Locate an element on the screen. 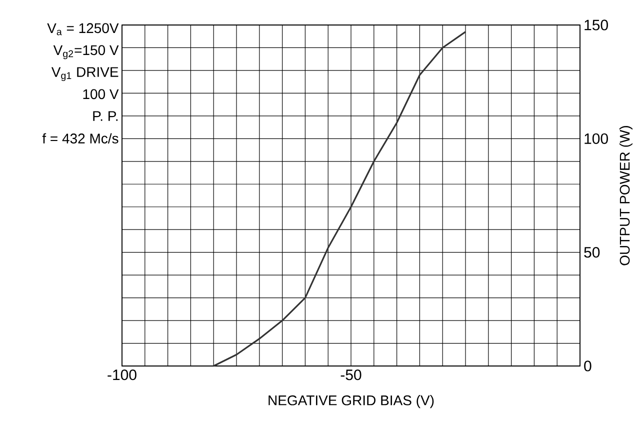 The image size is (644, 428). y-tick-label: 150 is located at coordinates (596, 25).